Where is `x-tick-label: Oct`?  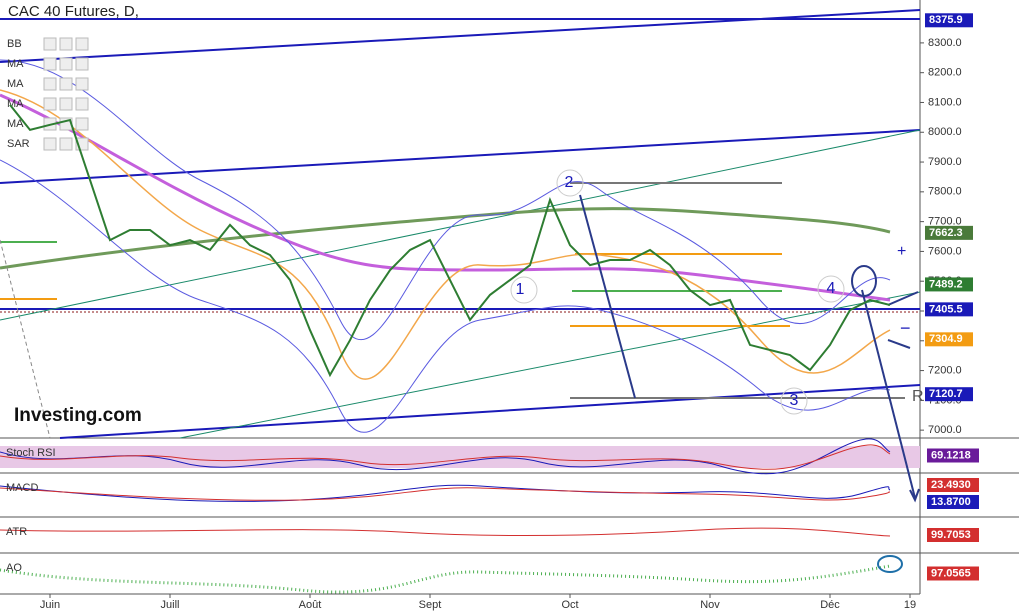
x-tick-label: Oct is located at coordinates (569, 605).